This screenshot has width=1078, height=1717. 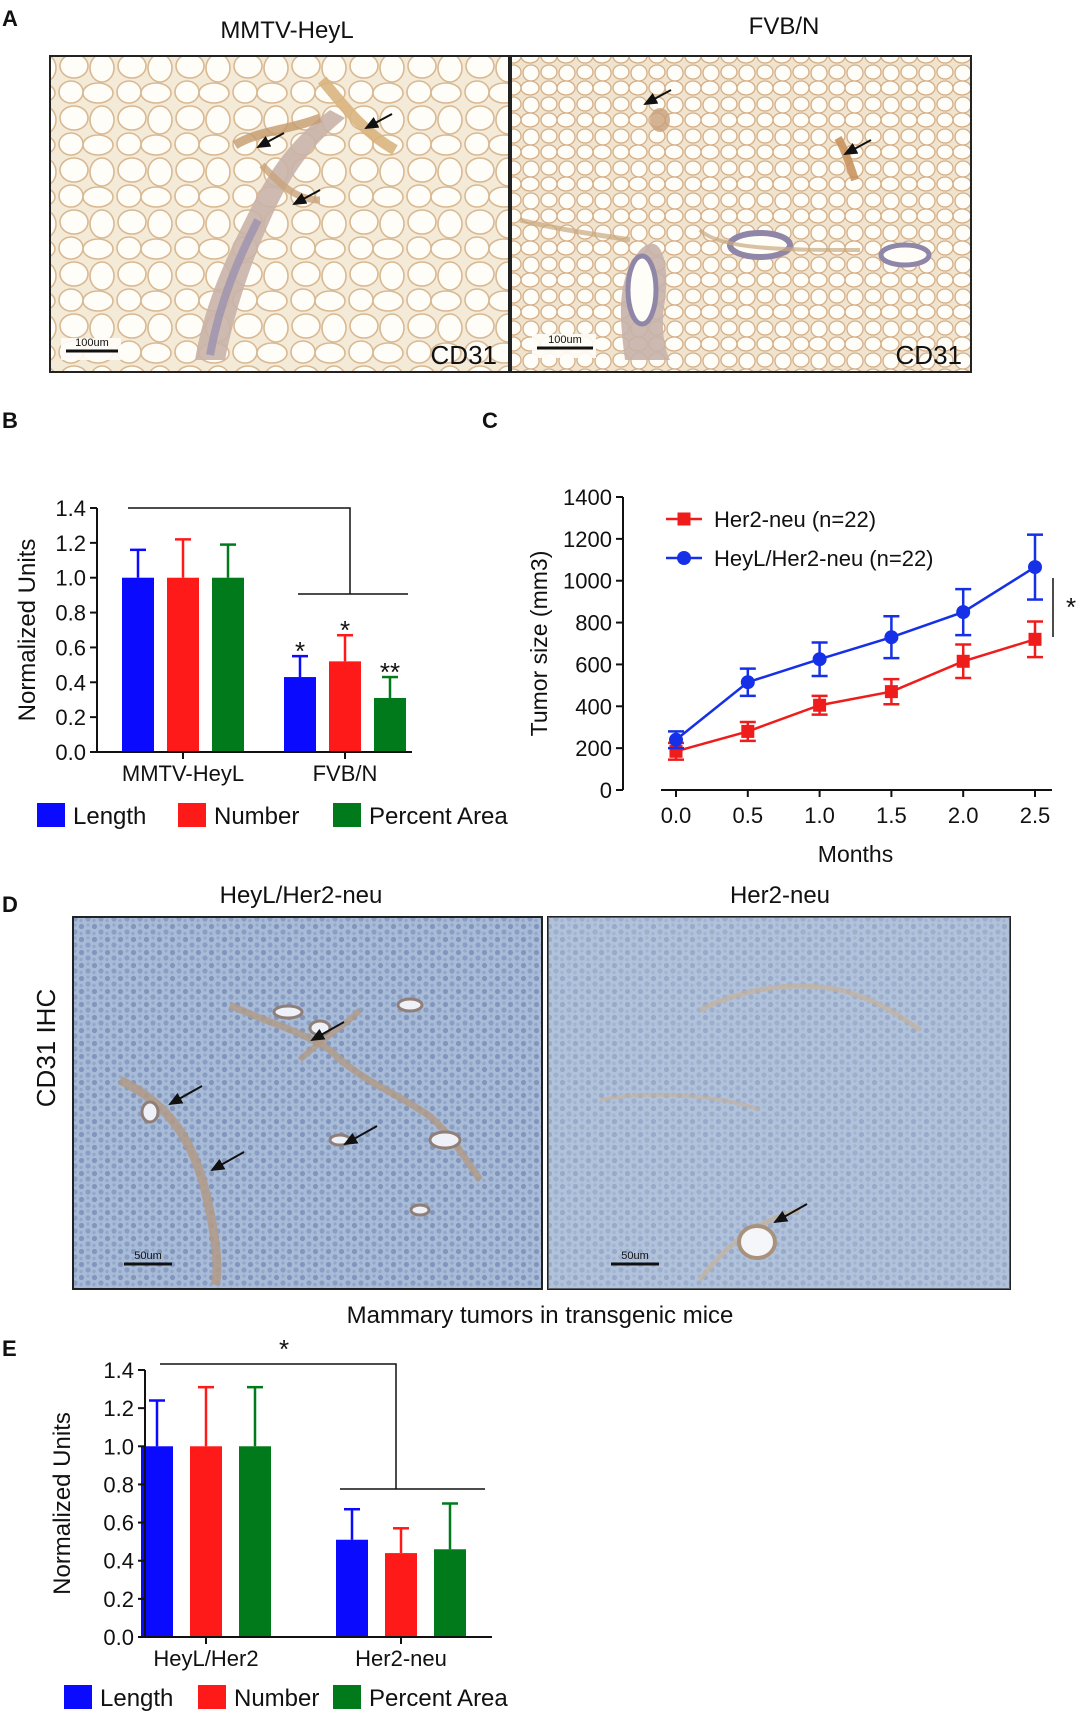 I want to click on y-tick-label: 1400, so click(x=587, y=497).